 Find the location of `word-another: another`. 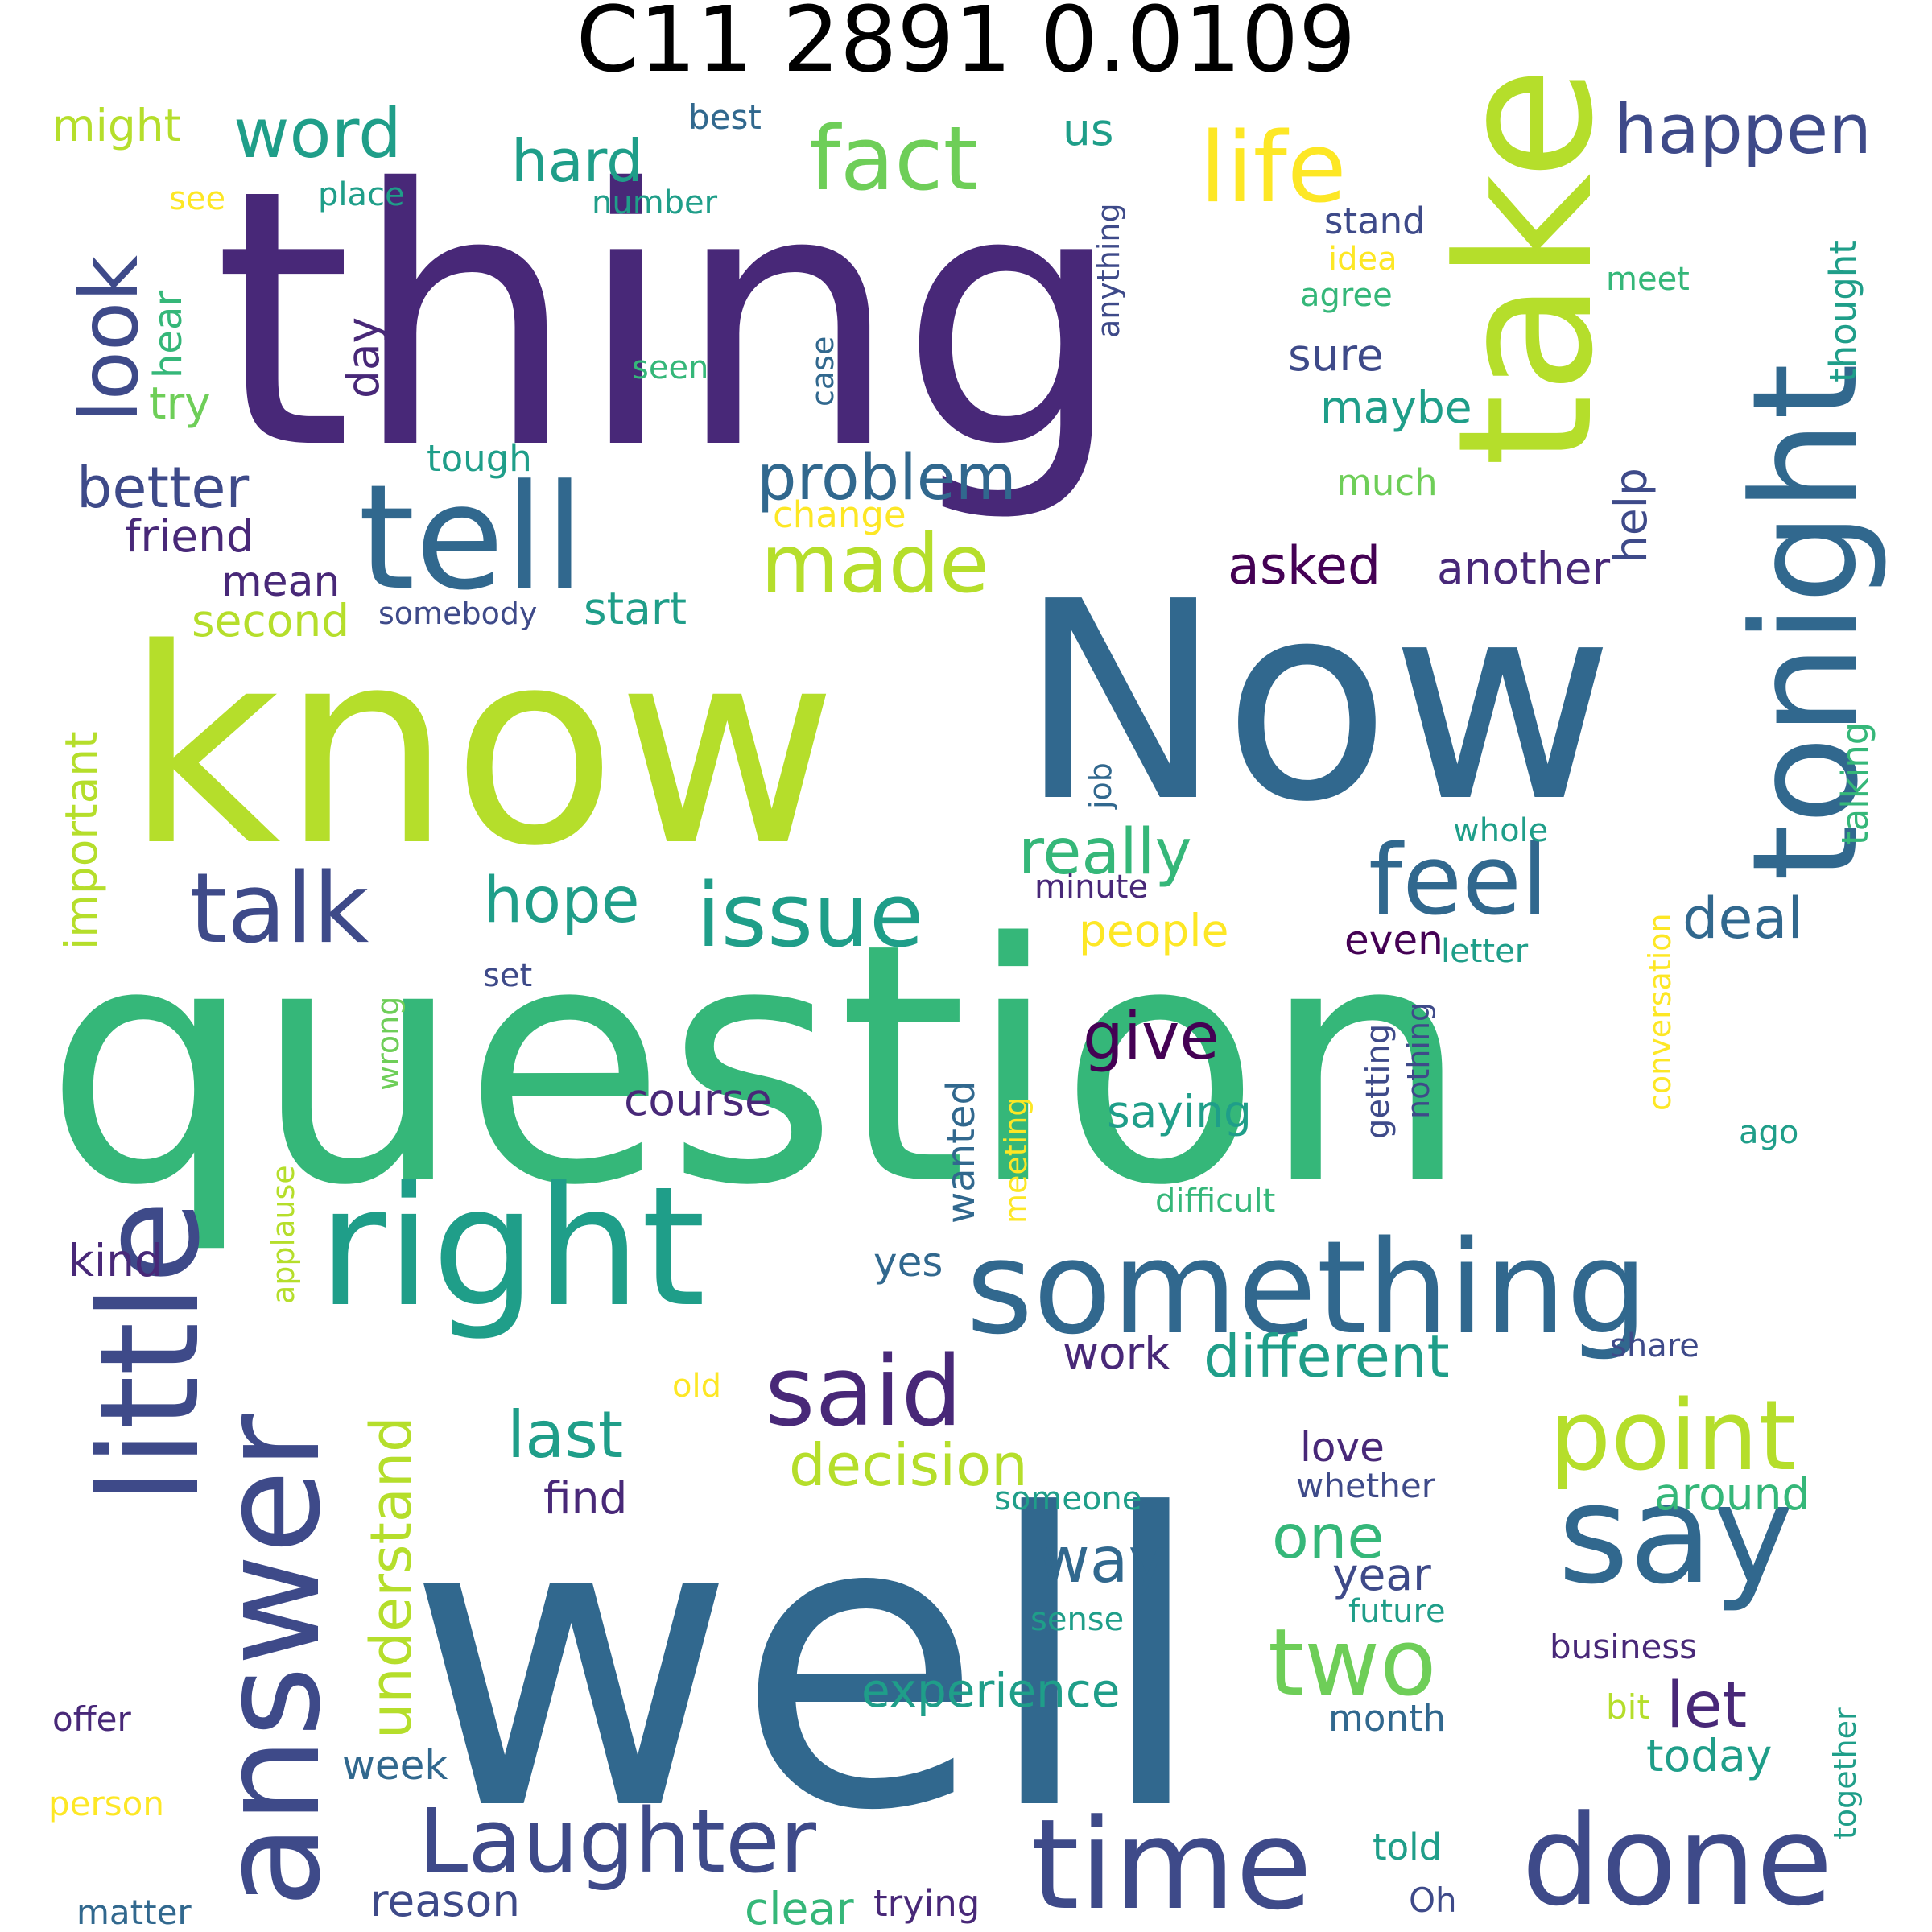

word-another: another is located at coordinates (1523, 568).